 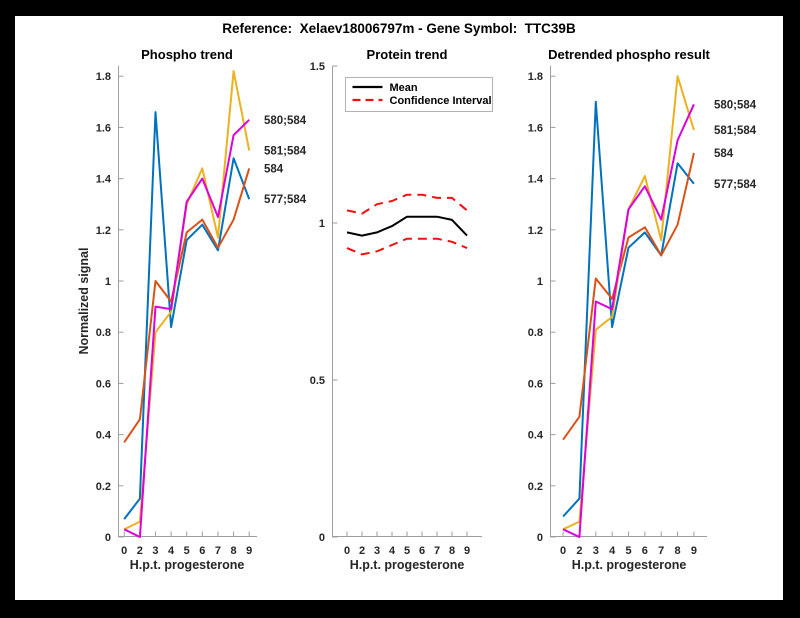 What do you see at coordinates (187, 54) in the screenshot?
I see `subplot-title-phospho-trend: Phospho trend` at bounding box center [187, 54].